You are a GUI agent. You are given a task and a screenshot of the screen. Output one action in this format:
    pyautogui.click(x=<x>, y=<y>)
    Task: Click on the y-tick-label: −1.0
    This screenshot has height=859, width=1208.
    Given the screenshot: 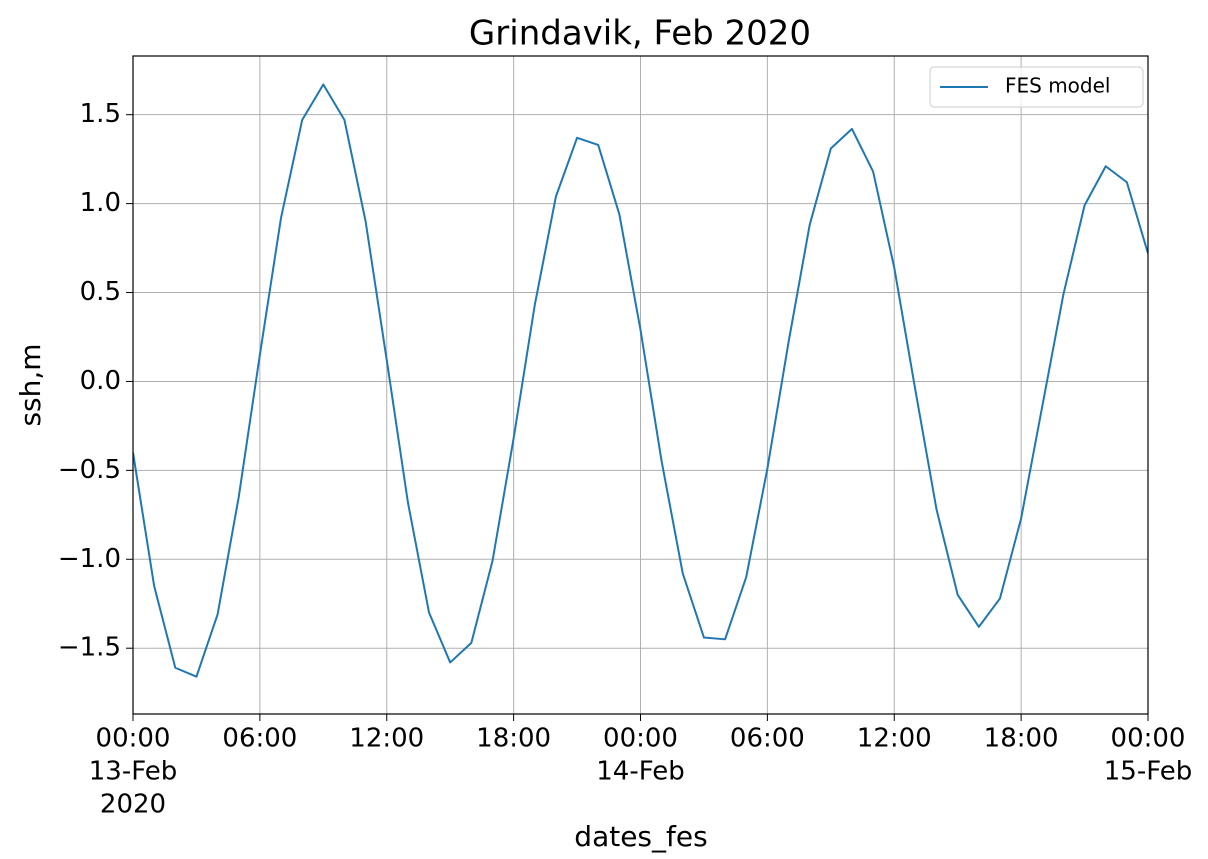 What is the action you would take?
    pyautogui.click(x=89, y=559)
    